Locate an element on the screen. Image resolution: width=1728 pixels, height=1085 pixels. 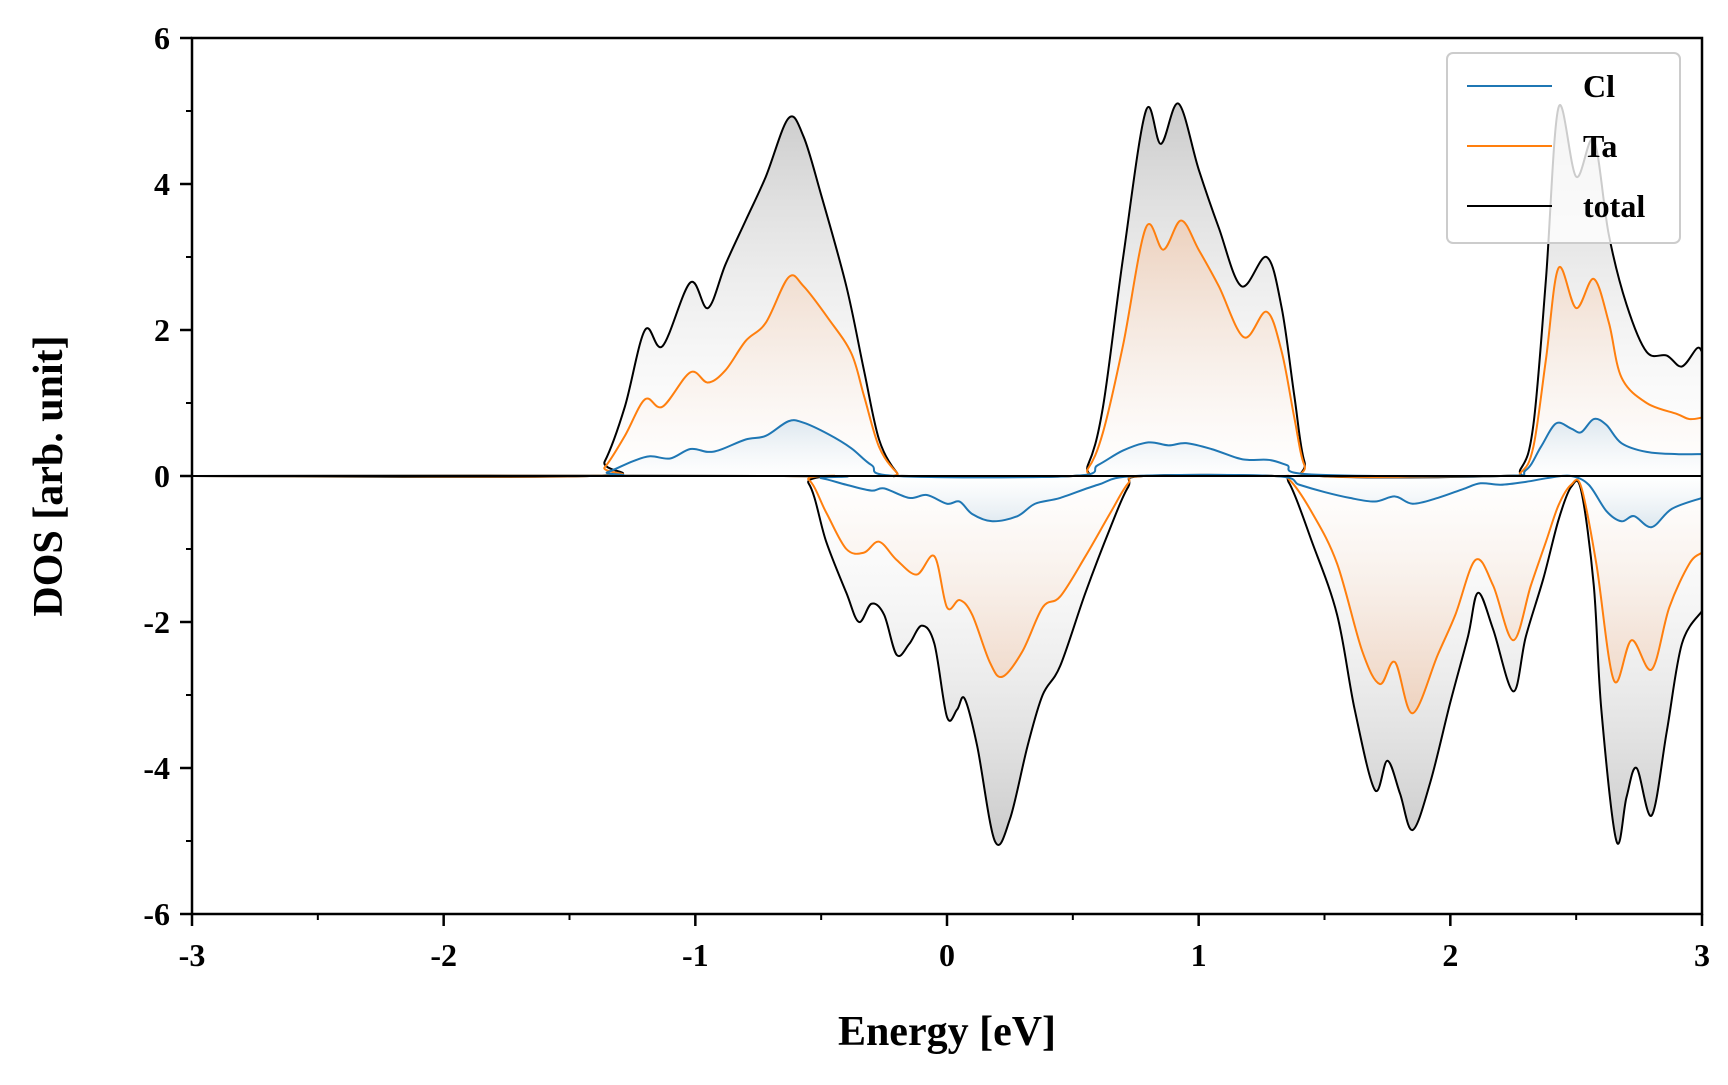
x-tick-label: 3 is located at coordinates (1702, 955).